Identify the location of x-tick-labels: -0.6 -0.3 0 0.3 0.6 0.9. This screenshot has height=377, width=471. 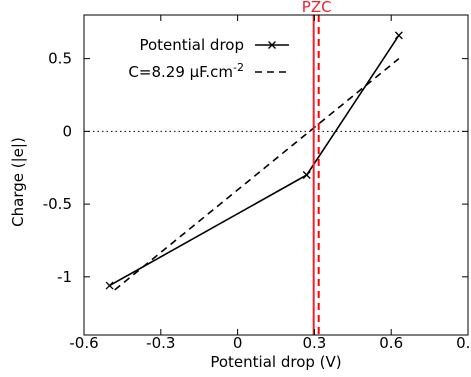
(270, 343).